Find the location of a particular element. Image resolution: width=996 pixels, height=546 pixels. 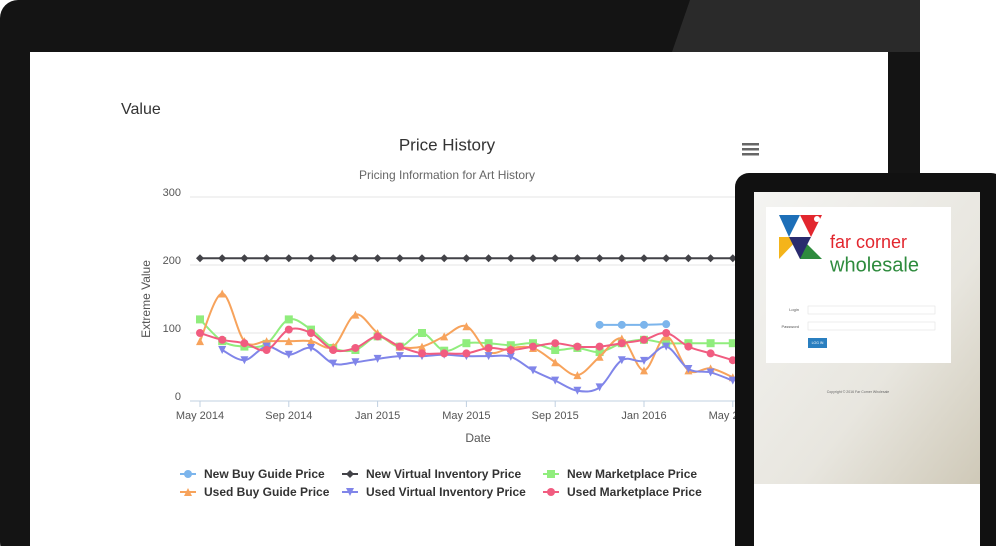

legend-item: New Buy Guide Price is located at coordinates (252, 474).